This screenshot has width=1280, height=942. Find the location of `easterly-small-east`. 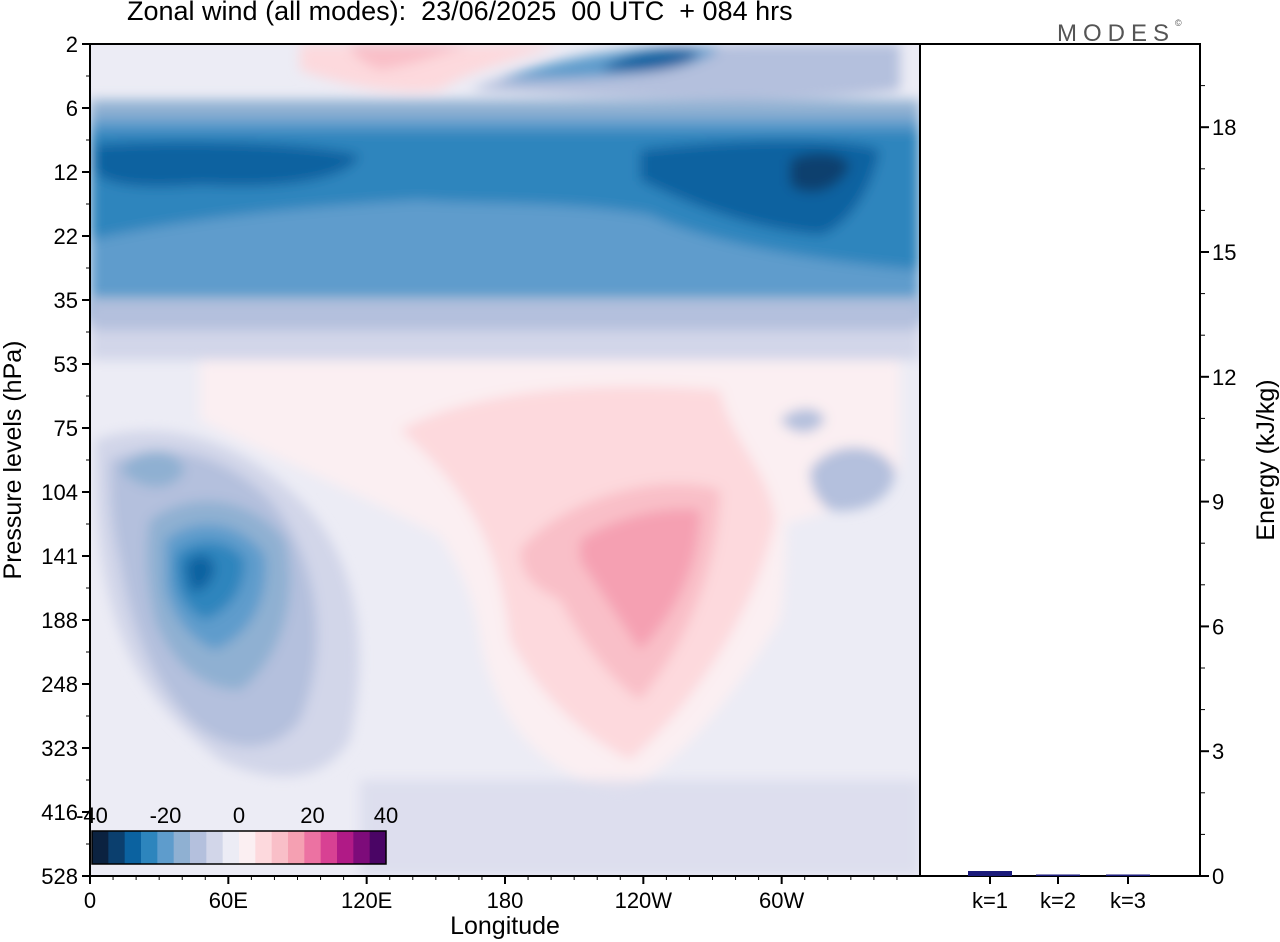

easterly-small-east is located at coordinates (802, 420).